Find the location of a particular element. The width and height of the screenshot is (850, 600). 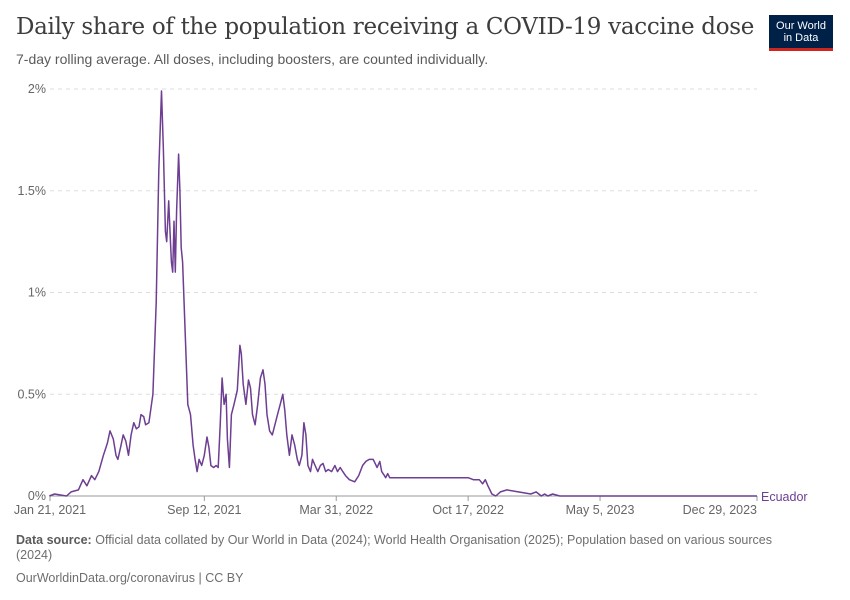

owid-logo: Our World in Data is located at coordinates (801, 33).